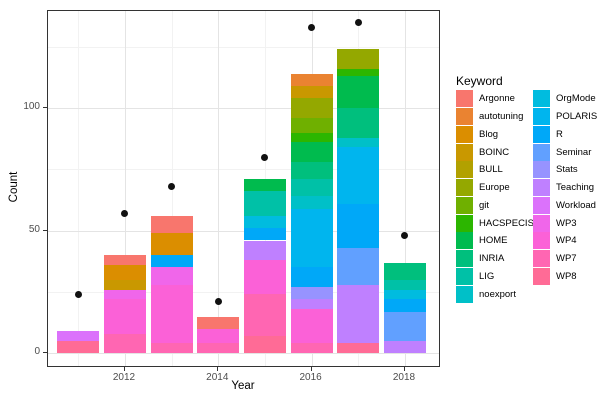  Describe the element at coordinates (464, 294) in the screenshot. I see `legend-swatch-noexport` at that location.